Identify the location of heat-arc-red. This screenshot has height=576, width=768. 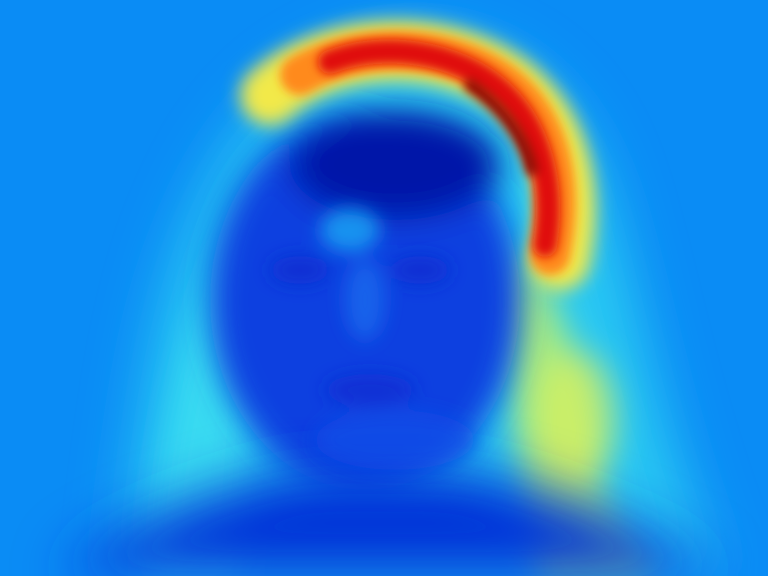
(439, 148).